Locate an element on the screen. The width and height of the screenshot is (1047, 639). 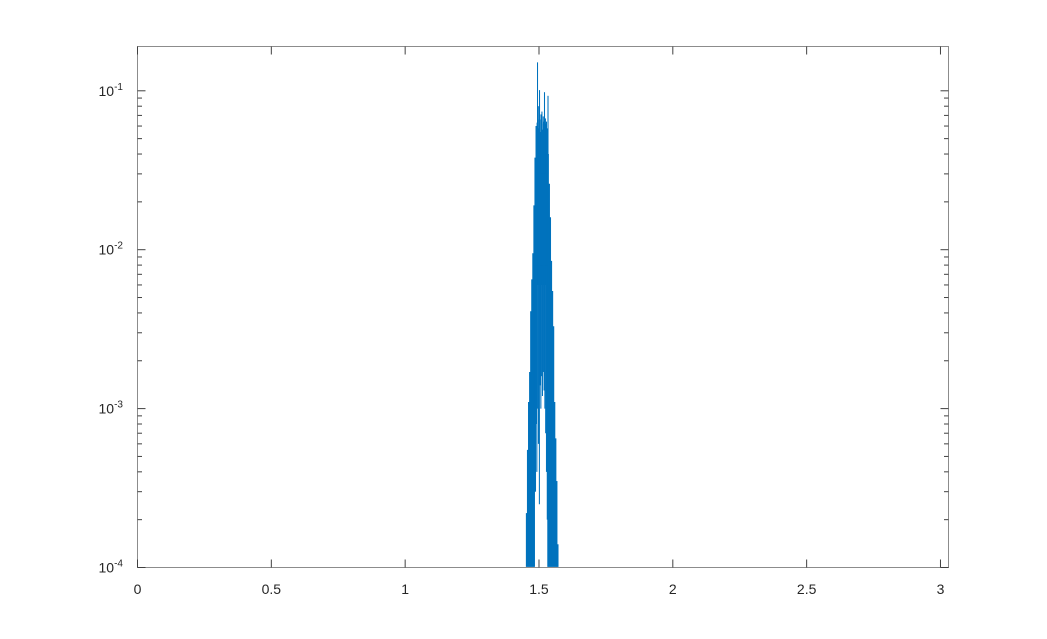
y-tick-label: 10⁻⁴ is located at coordinates (111, 567).